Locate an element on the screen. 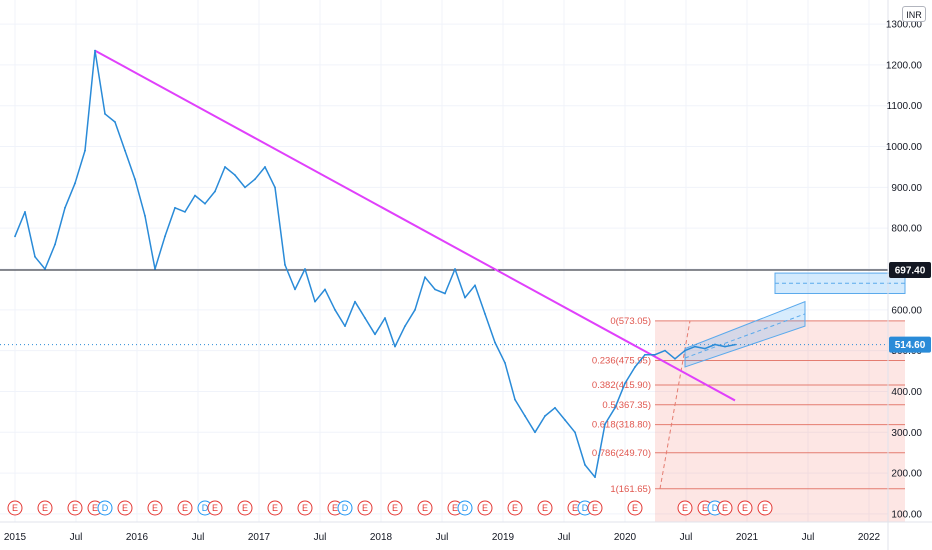 The height and width of the screenshot is (550, 932). y-tick-label: 400.00 is located at coordinates (906, 392).